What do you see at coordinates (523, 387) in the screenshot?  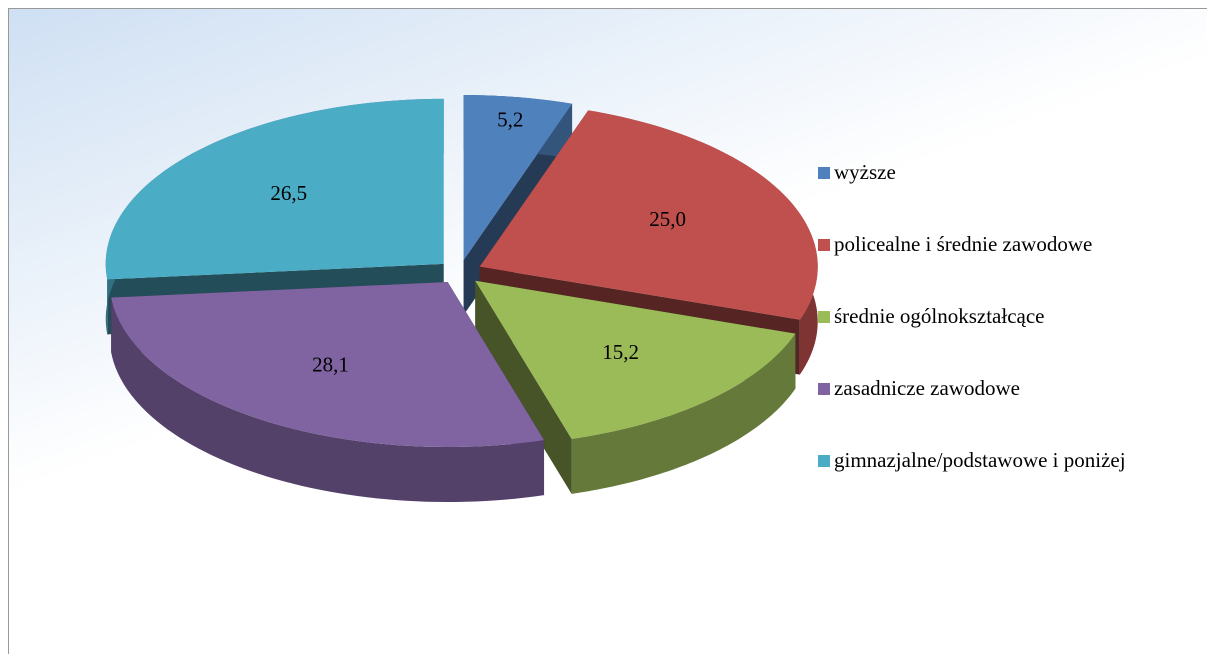 I see `slice-radial-side` at bounding box center [523, 387].